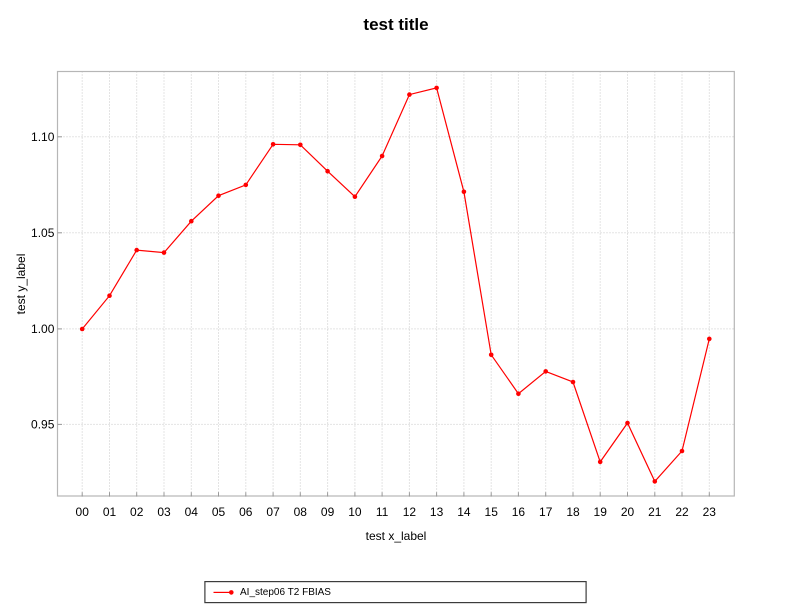 The image size is (792, 612). I want to click on svg-text: 07, so click(273, 512).